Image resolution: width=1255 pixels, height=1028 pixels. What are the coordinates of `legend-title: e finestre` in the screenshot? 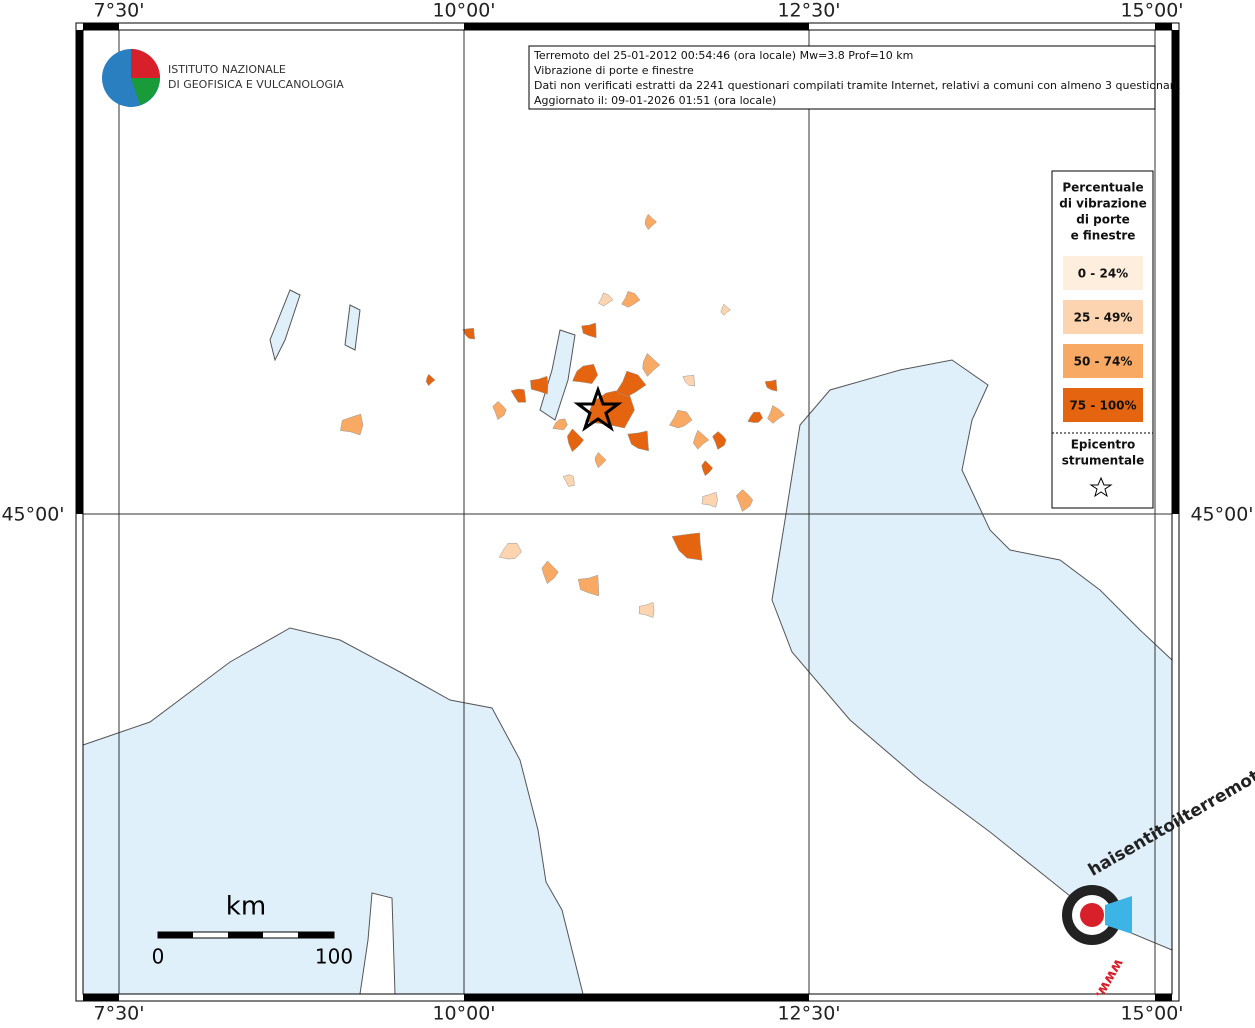 It's located at (1103, 236).